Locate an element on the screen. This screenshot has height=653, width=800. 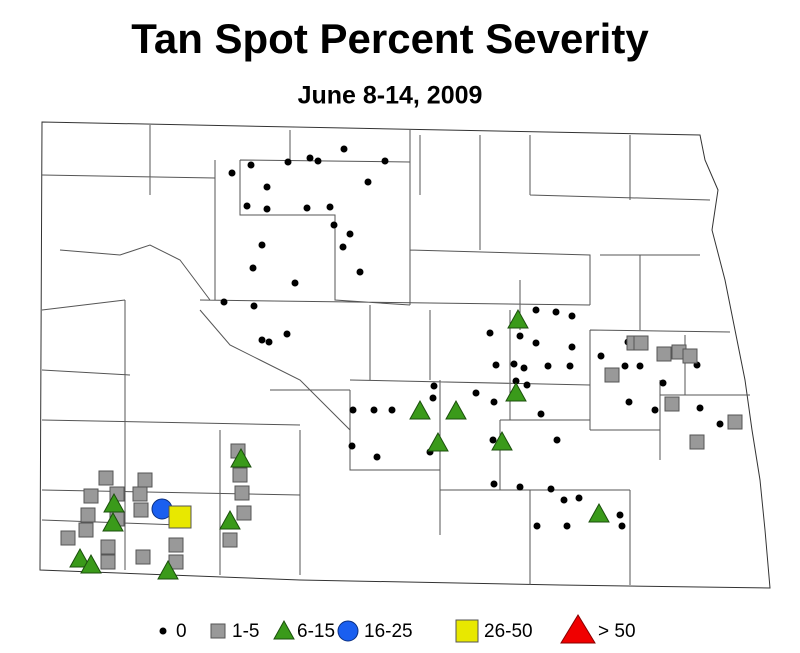
red-triangle-marker is located at coordinates (578, 629).